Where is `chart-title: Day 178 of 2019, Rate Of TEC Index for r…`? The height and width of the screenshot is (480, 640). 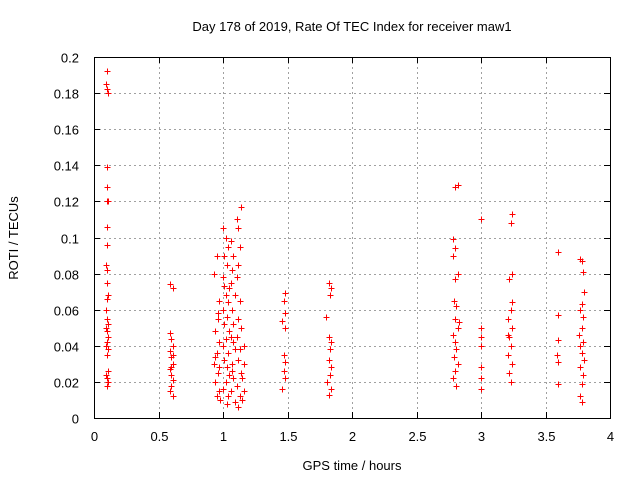
chart-title: Day 178 of 2019, Rate Of TEC Index for r… is located at coordinates (351, 26).